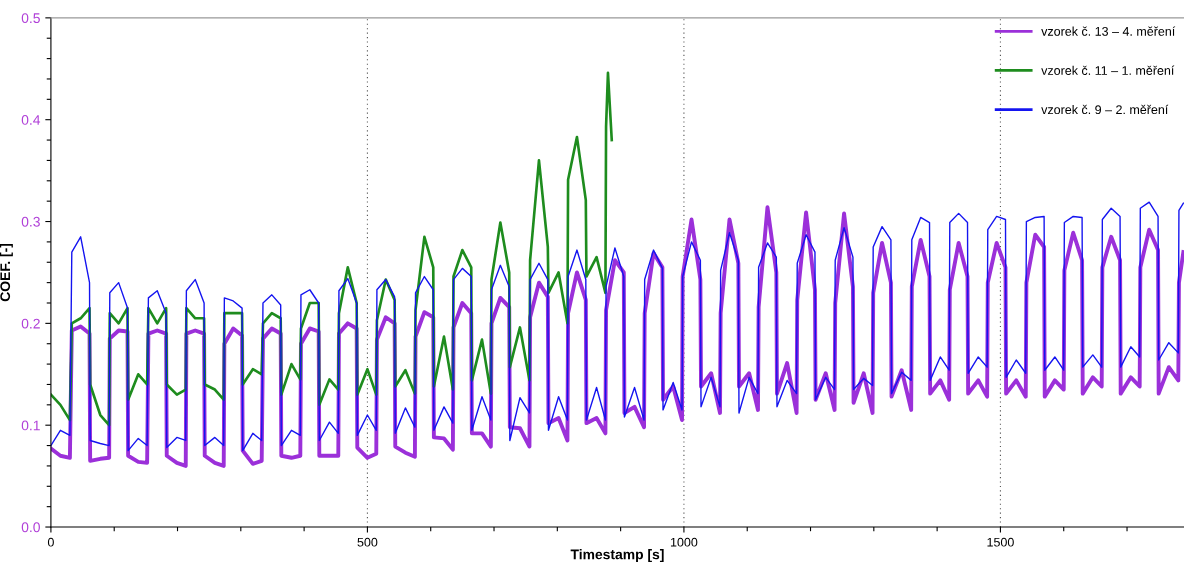  I want to click on y-tick-label: 0.5, so click(30, 18).